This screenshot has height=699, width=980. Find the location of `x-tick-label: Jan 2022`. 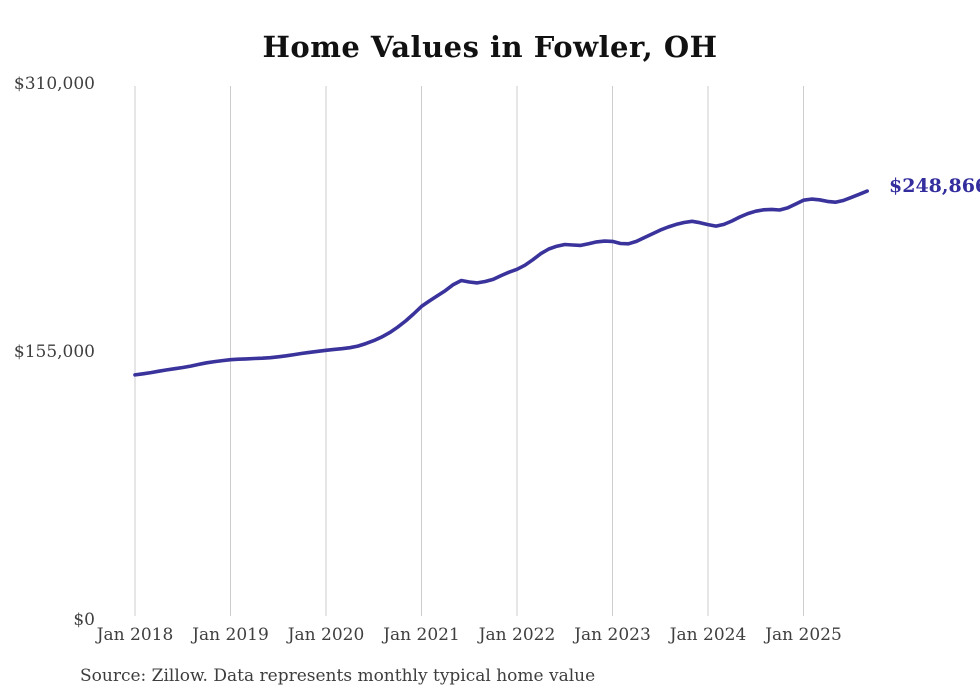

x-tick-label: Jan 2022 is located at coordinates (517, 635).